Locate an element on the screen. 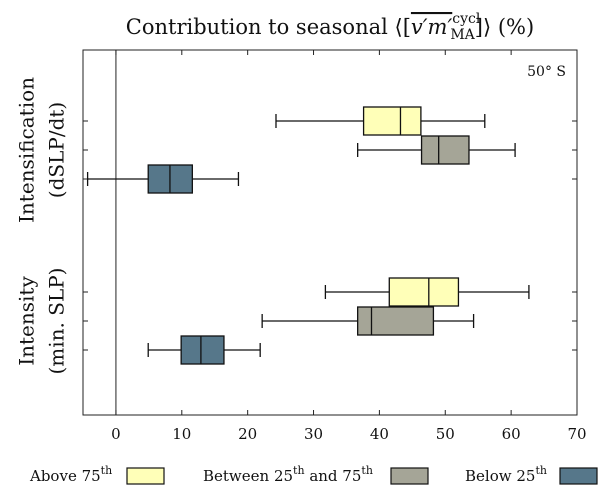  y-category-label: (min. SLP) is located at coordinates (57, 320).